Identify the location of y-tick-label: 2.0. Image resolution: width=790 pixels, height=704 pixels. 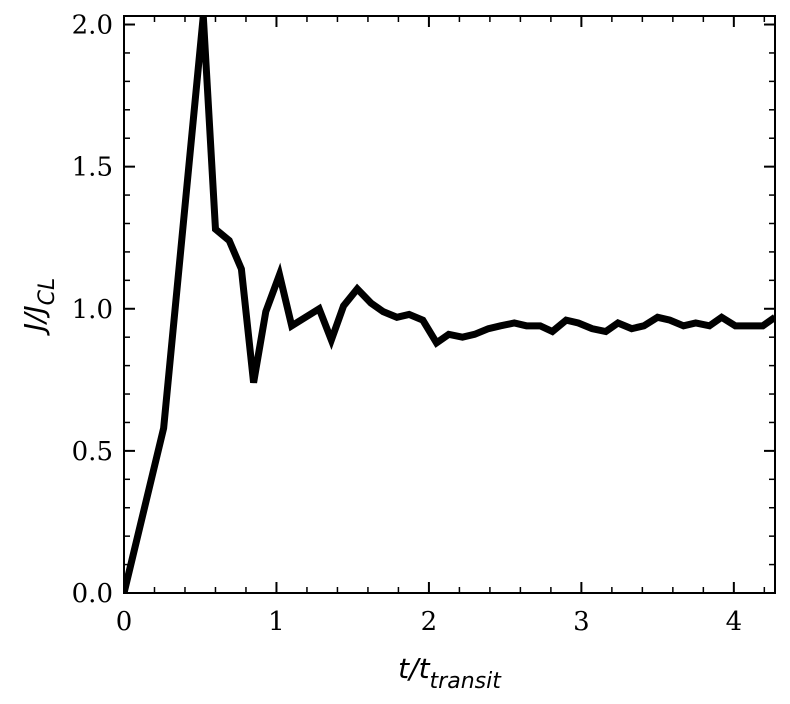
(92, 26).